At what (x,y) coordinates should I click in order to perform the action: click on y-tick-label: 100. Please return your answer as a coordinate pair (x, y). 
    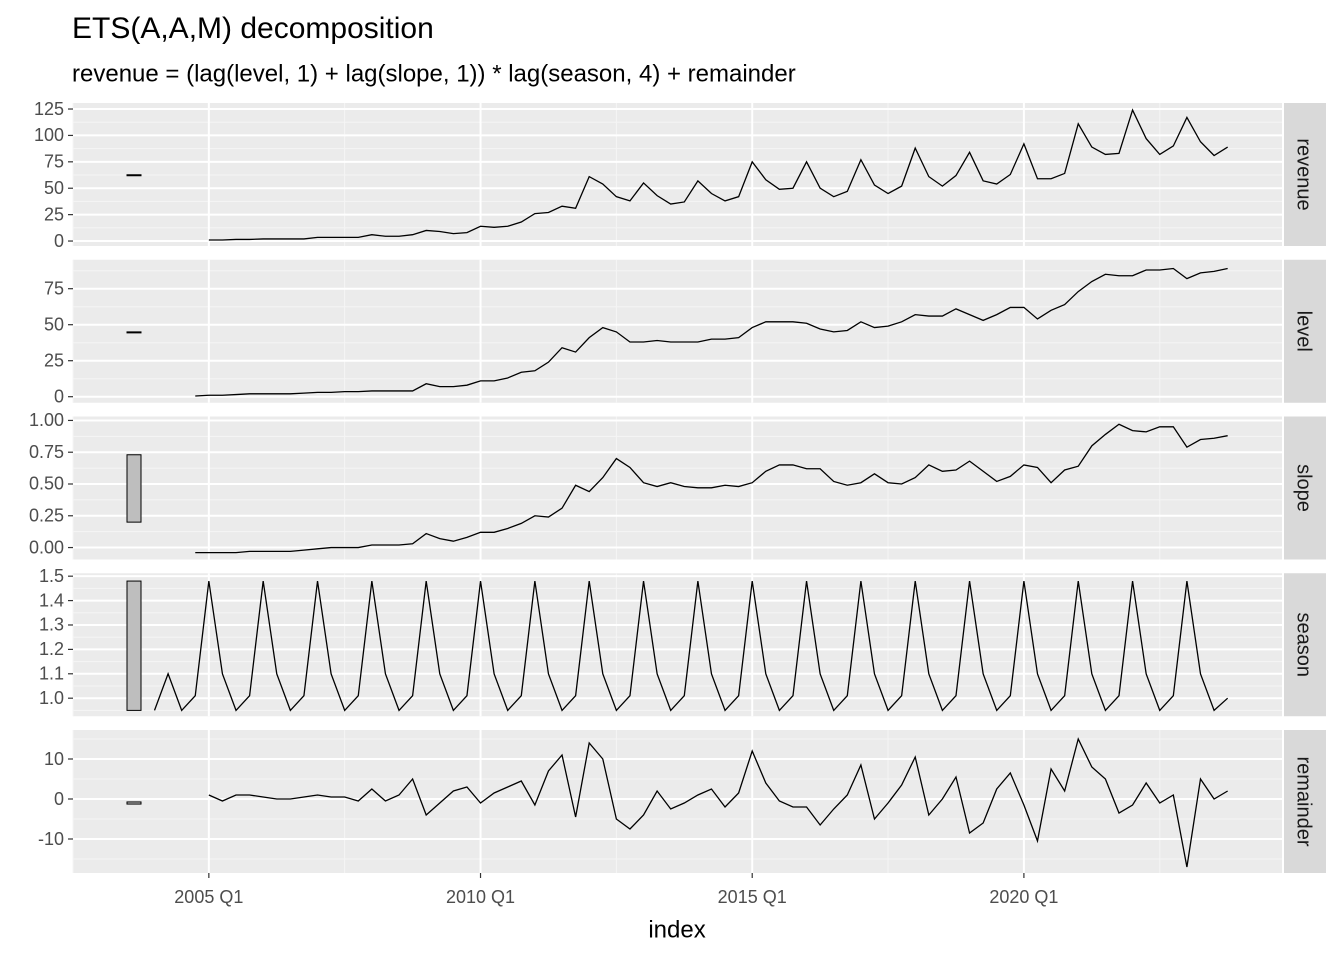
    Looking at the image, I should click on (49, 135).